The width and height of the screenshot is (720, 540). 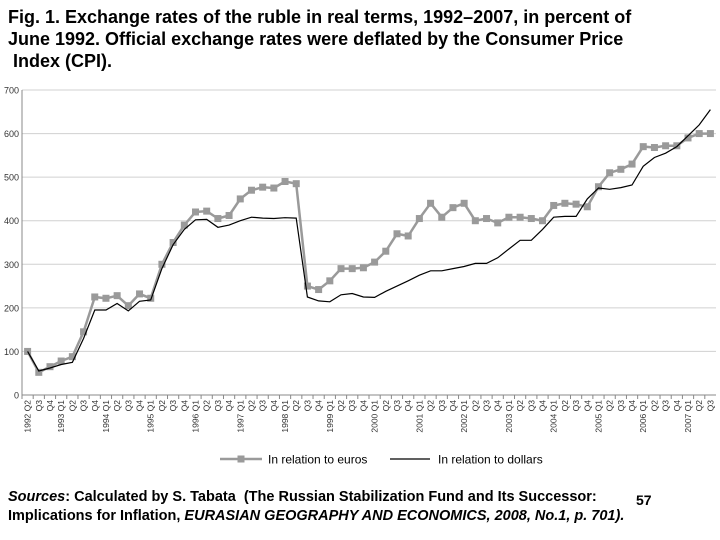 What do you see at coordinates (11, 265) in the screenshot?
I see `y-tick-label: 300` at bounding box center [11, 265].